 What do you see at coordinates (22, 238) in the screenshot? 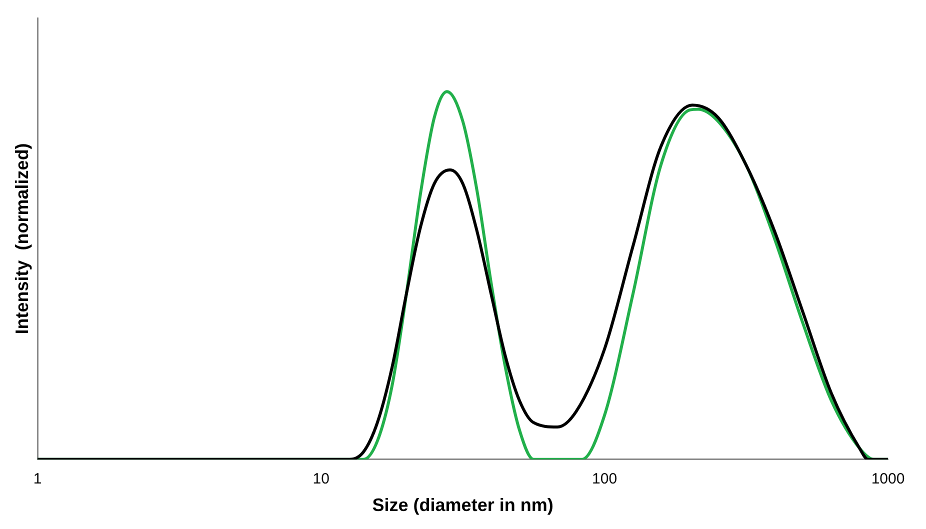
I see `y-axis-title: Intensity (normalized)` at bounding box center [22, 238].